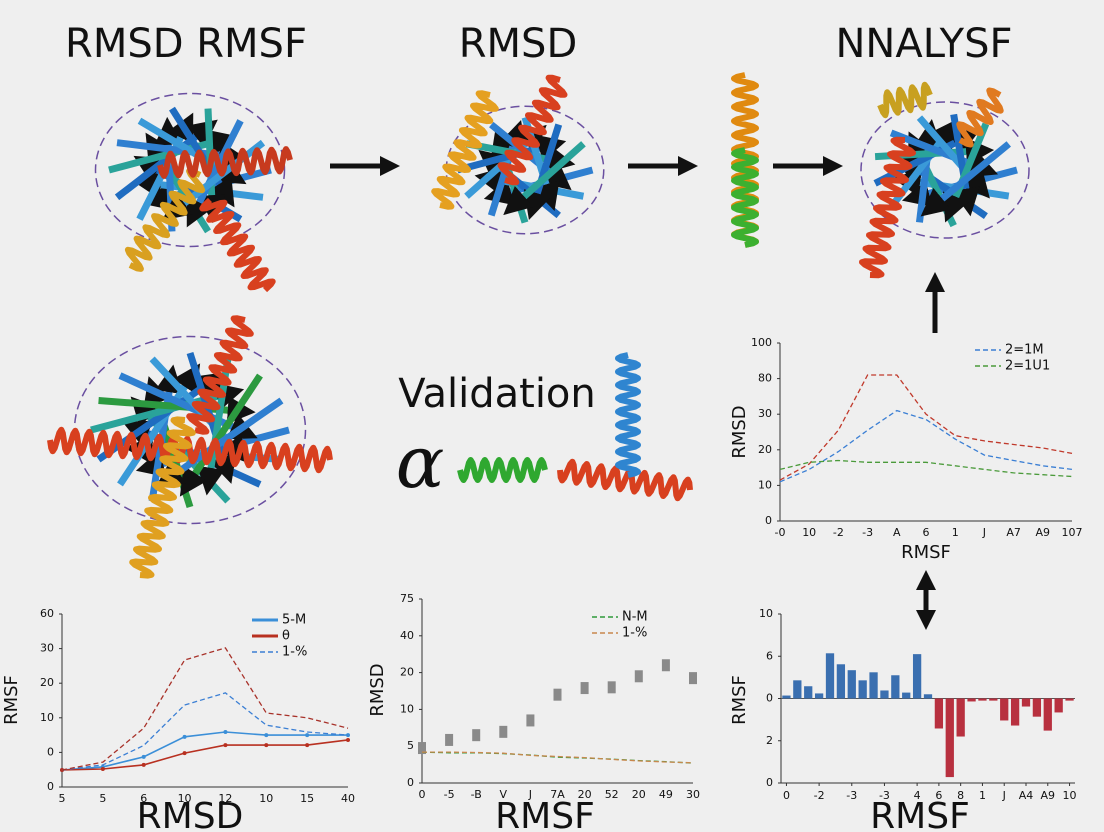  What do you see at coordinates (410, 745) in the screenshot?
I see `y-tick-label: 5` at bounding box center [410, 745].